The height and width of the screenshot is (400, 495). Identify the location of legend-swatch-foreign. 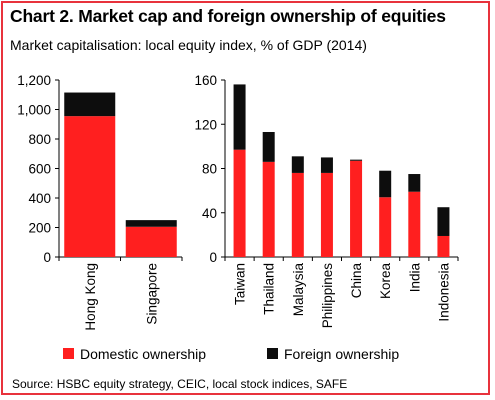
(272, 353).